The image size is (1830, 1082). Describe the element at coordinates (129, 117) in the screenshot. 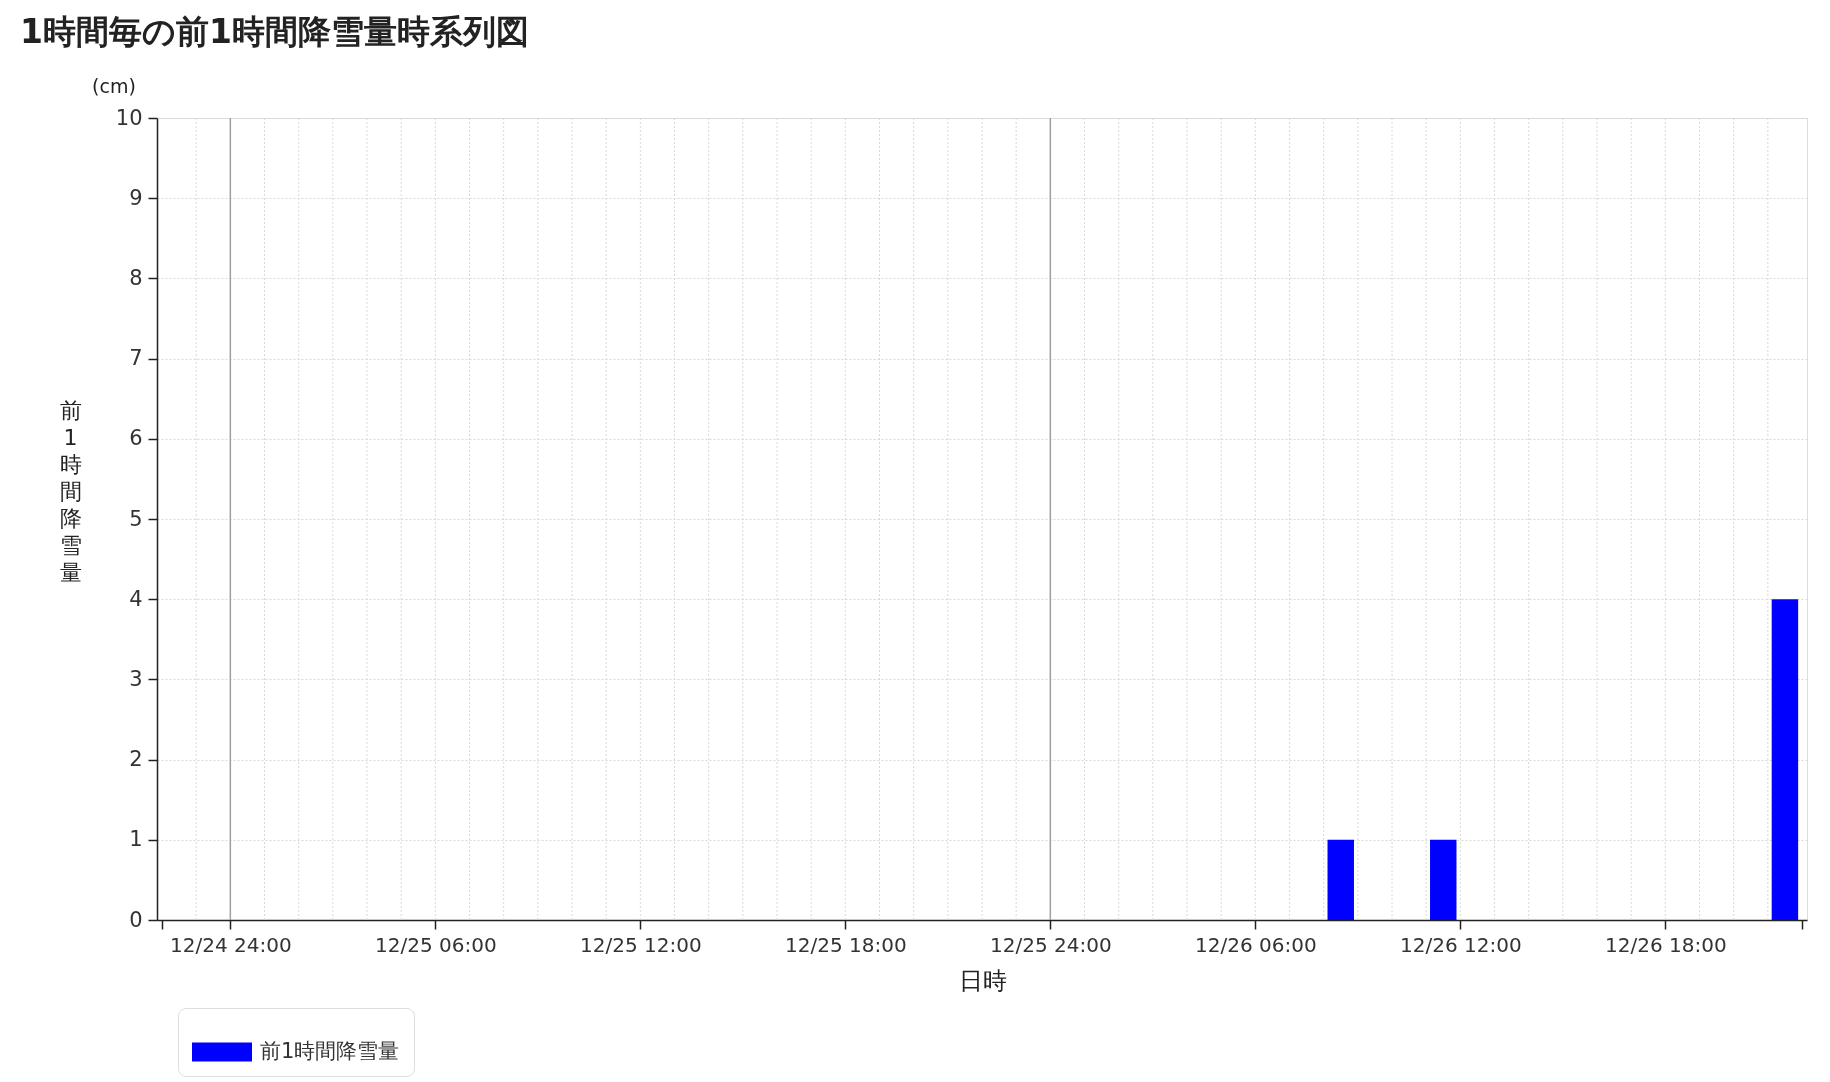

I see `y-tick-label: 10` at that location.